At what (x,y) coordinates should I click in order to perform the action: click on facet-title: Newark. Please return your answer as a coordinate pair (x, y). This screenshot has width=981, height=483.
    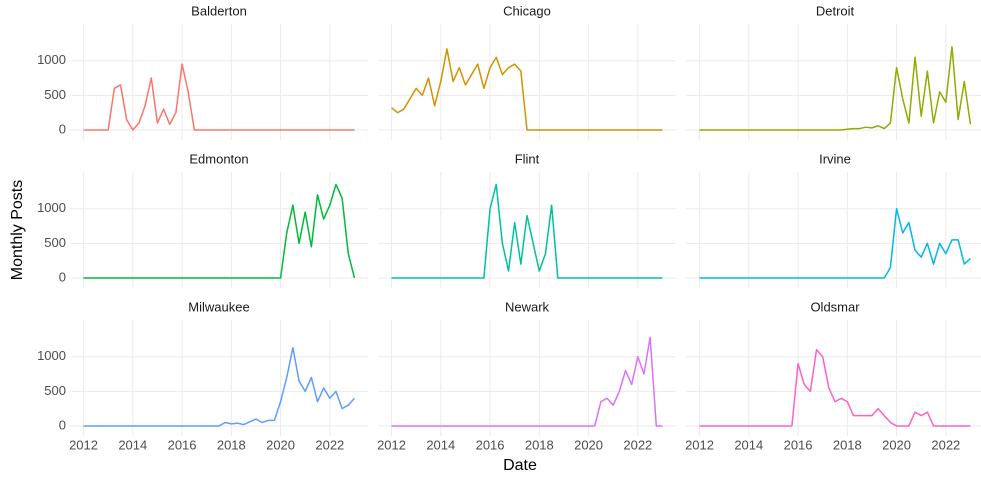
    Looking at the image, I should click on (527, 306).